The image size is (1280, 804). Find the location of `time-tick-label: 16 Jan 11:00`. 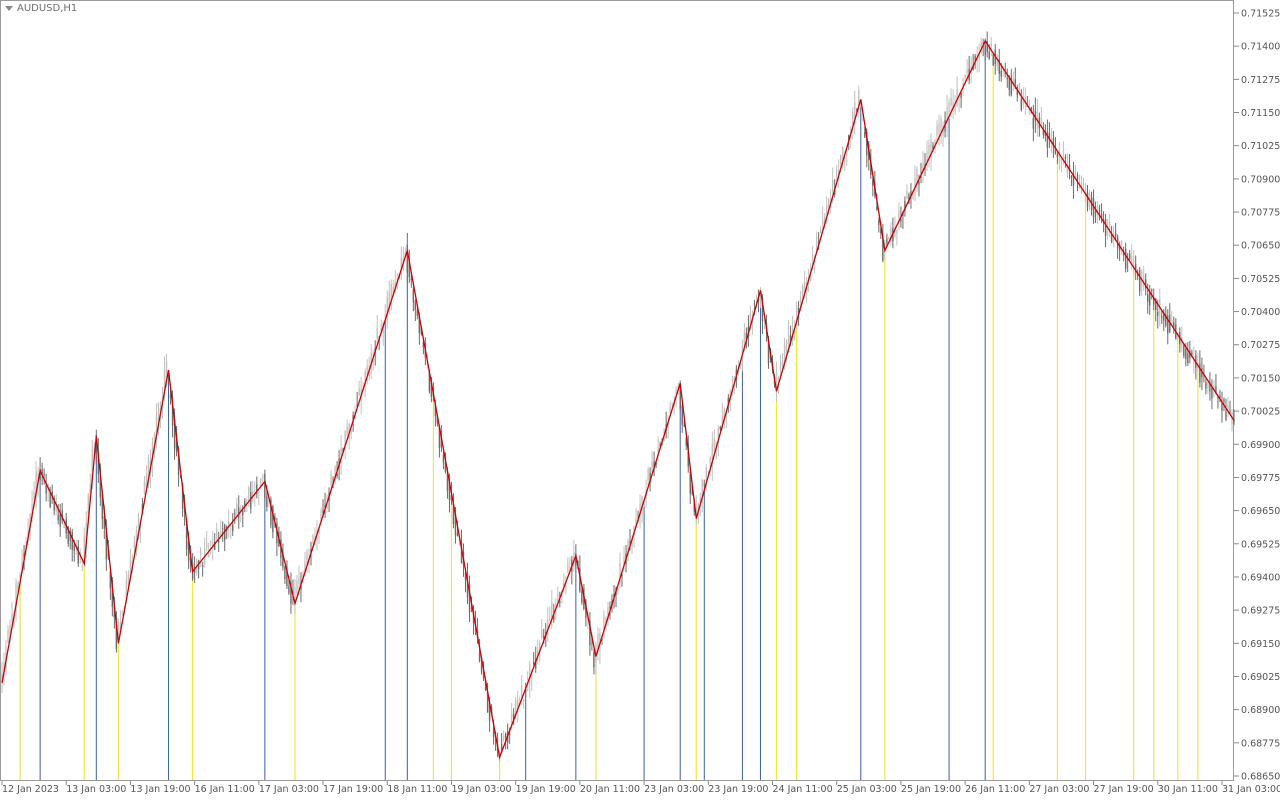

time-tick-label: 16 Jan 11:00 is located at coordinates (225, 789).